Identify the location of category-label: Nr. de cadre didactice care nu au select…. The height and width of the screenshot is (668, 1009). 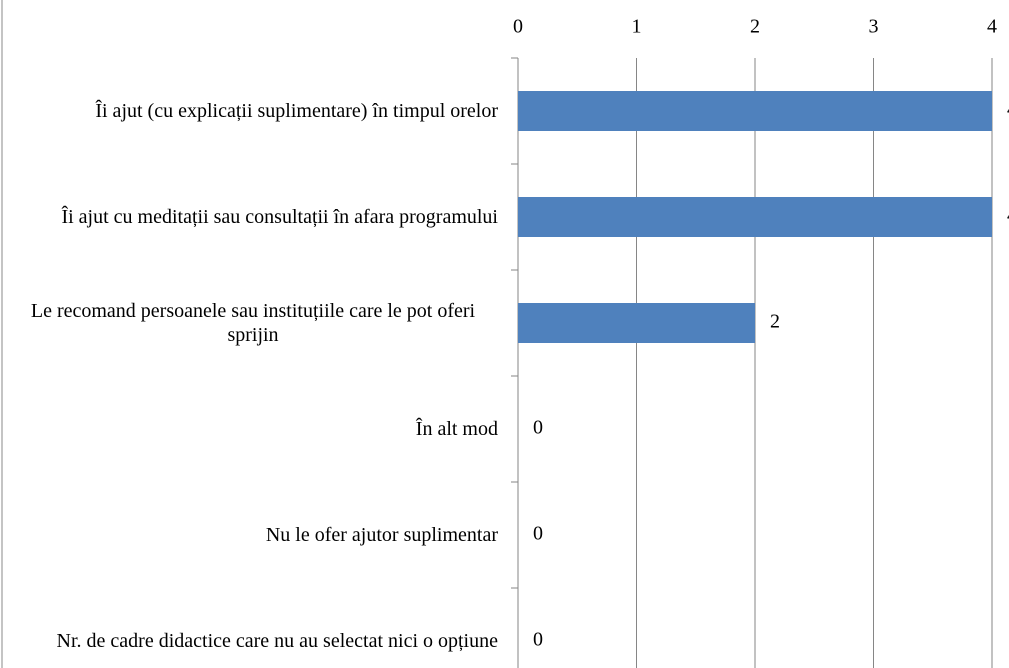
(253, 641).